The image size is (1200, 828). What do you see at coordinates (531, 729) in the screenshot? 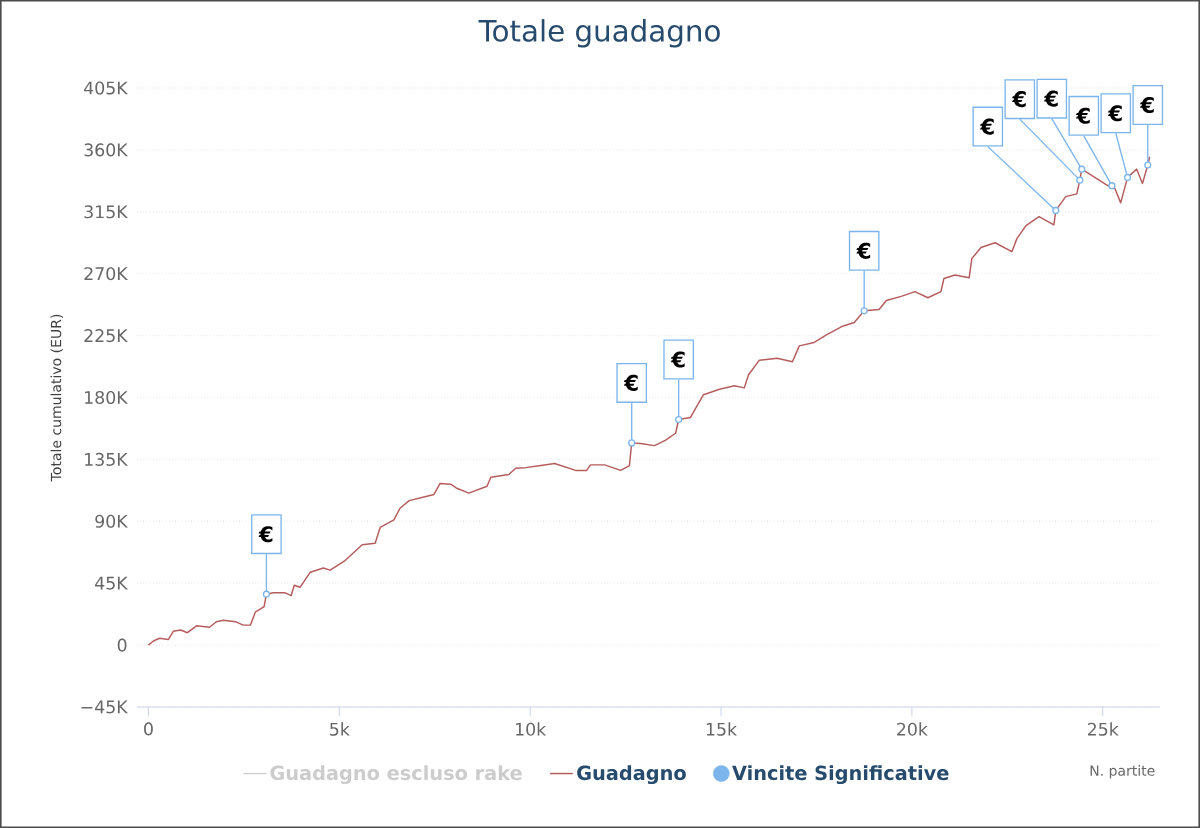
I see `x-tick-label: 10k` at bounding box center [531, 729].